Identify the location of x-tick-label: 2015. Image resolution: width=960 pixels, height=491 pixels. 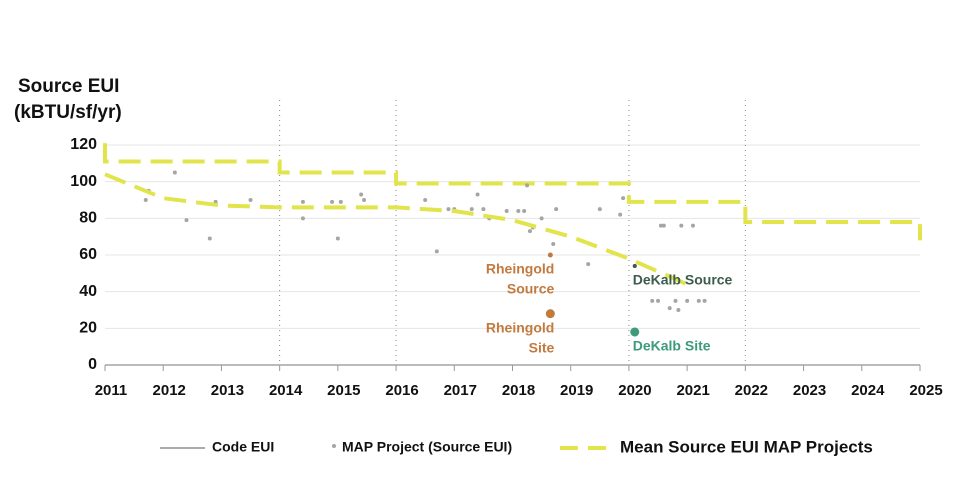
(343, 390).